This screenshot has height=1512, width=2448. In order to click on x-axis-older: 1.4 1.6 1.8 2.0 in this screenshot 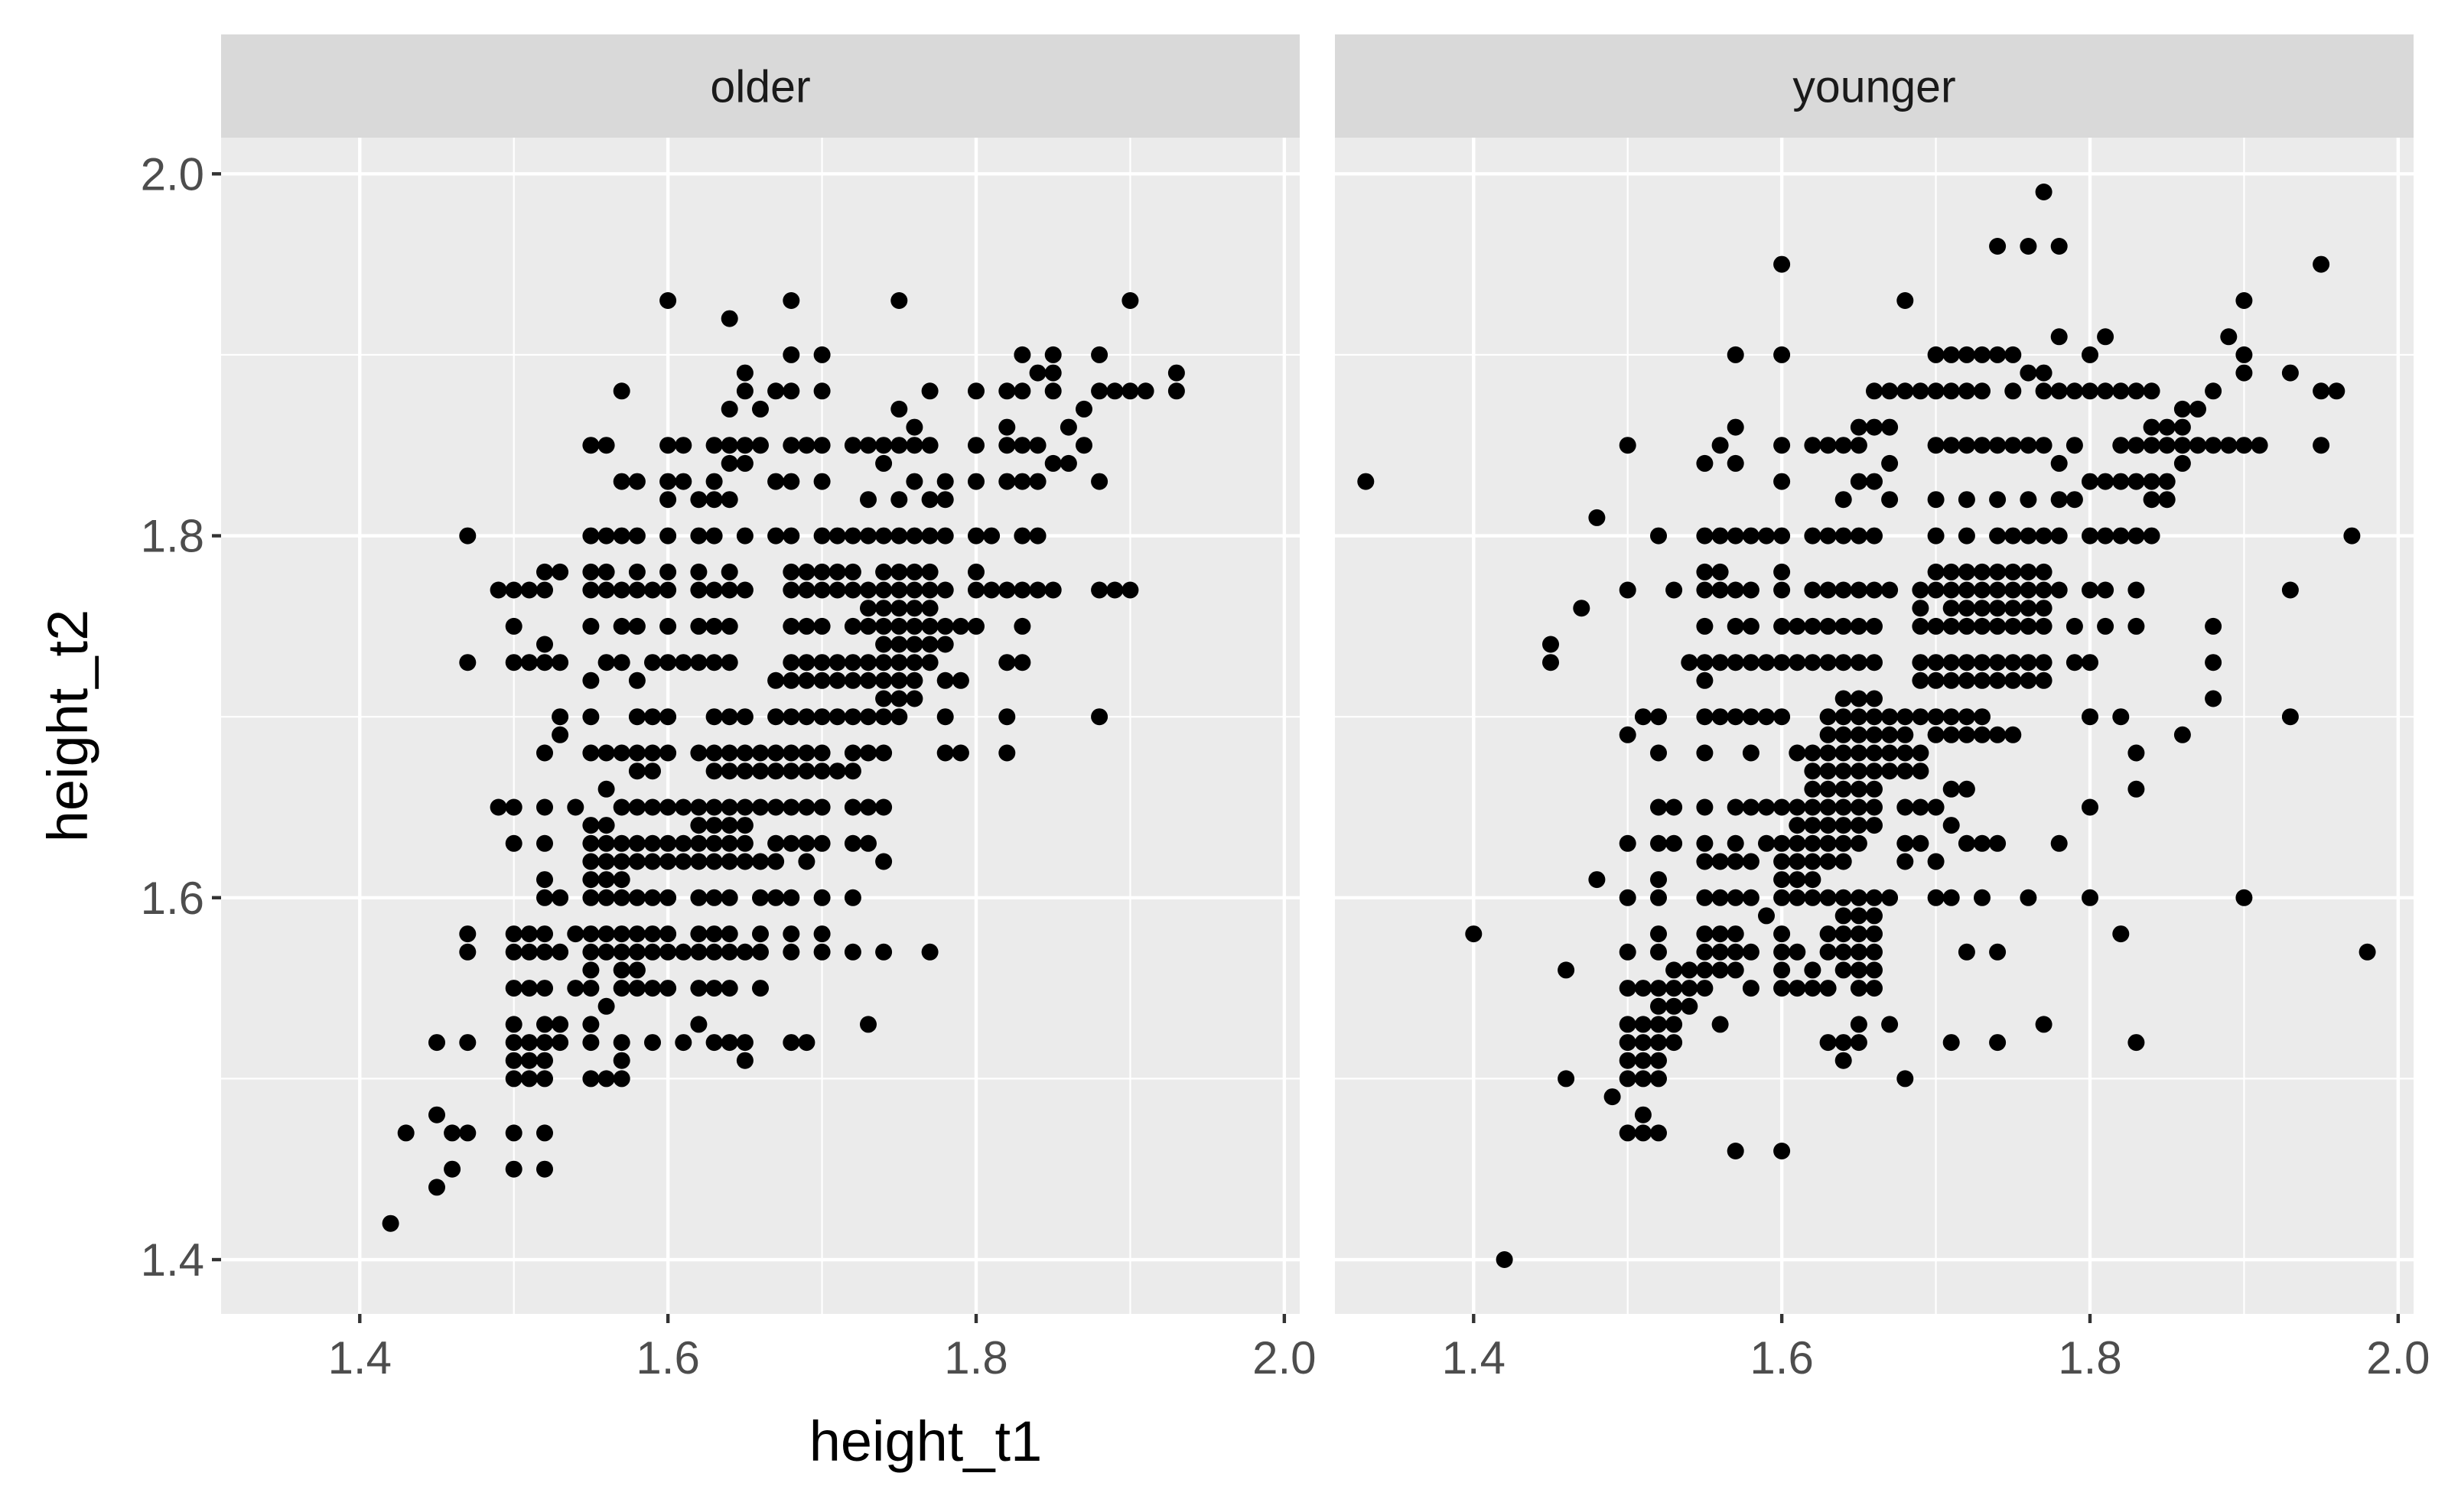, I will do `click(822, 1349)`.